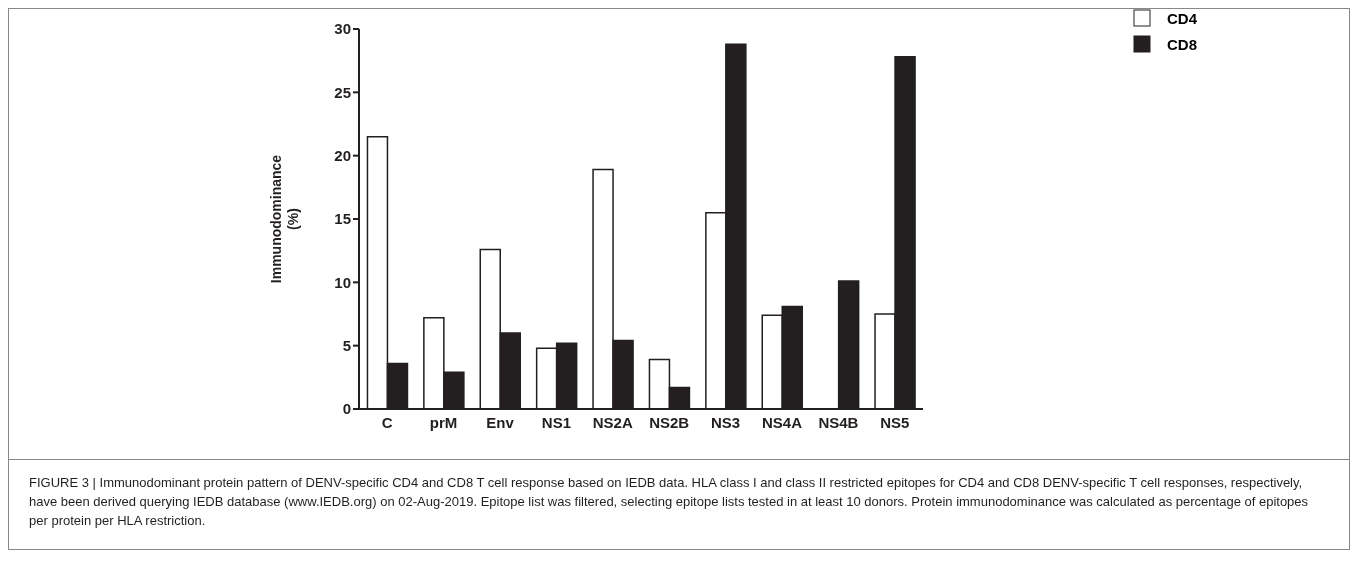 The image size is (1358, 569). Describe the element at coordinates (342, 29) in the screenshot. I see `y-tick-label: 30` at that location.